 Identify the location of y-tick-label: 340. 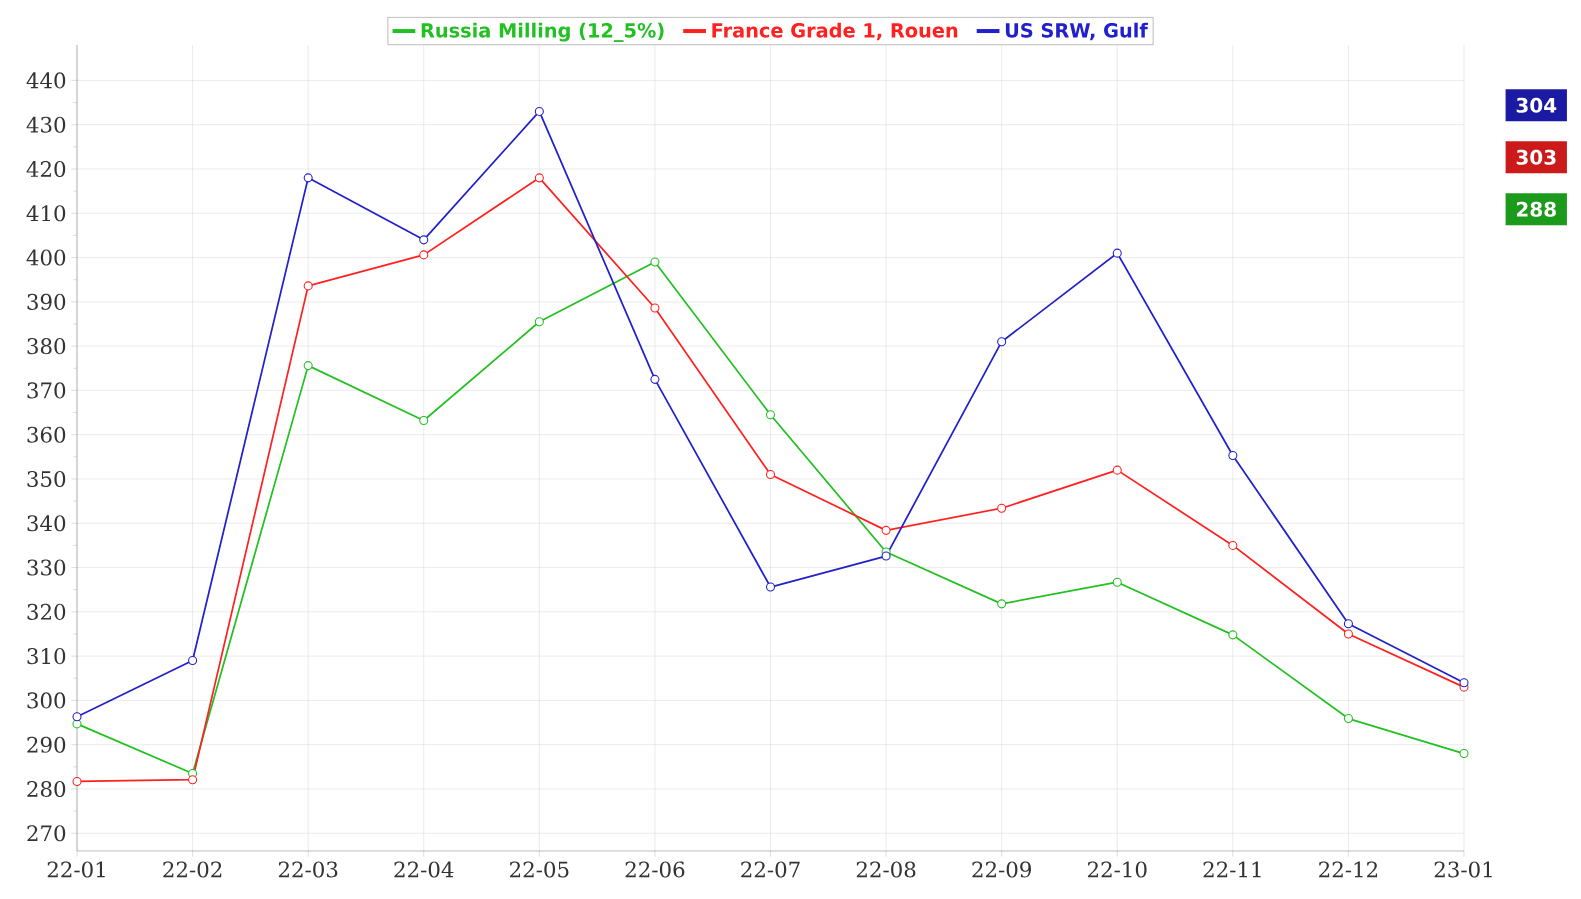
(46, 523).